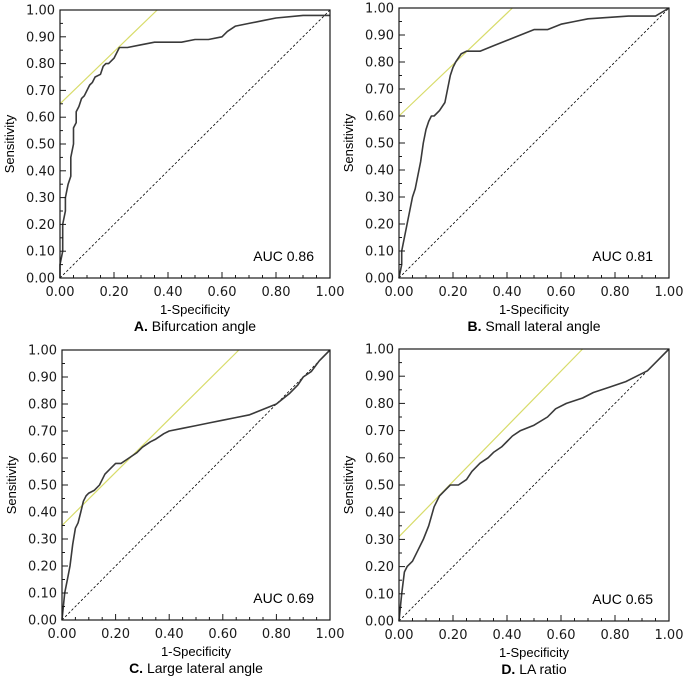  I want to click on auc-annotation: AUC 0.65, so click(622, 599).